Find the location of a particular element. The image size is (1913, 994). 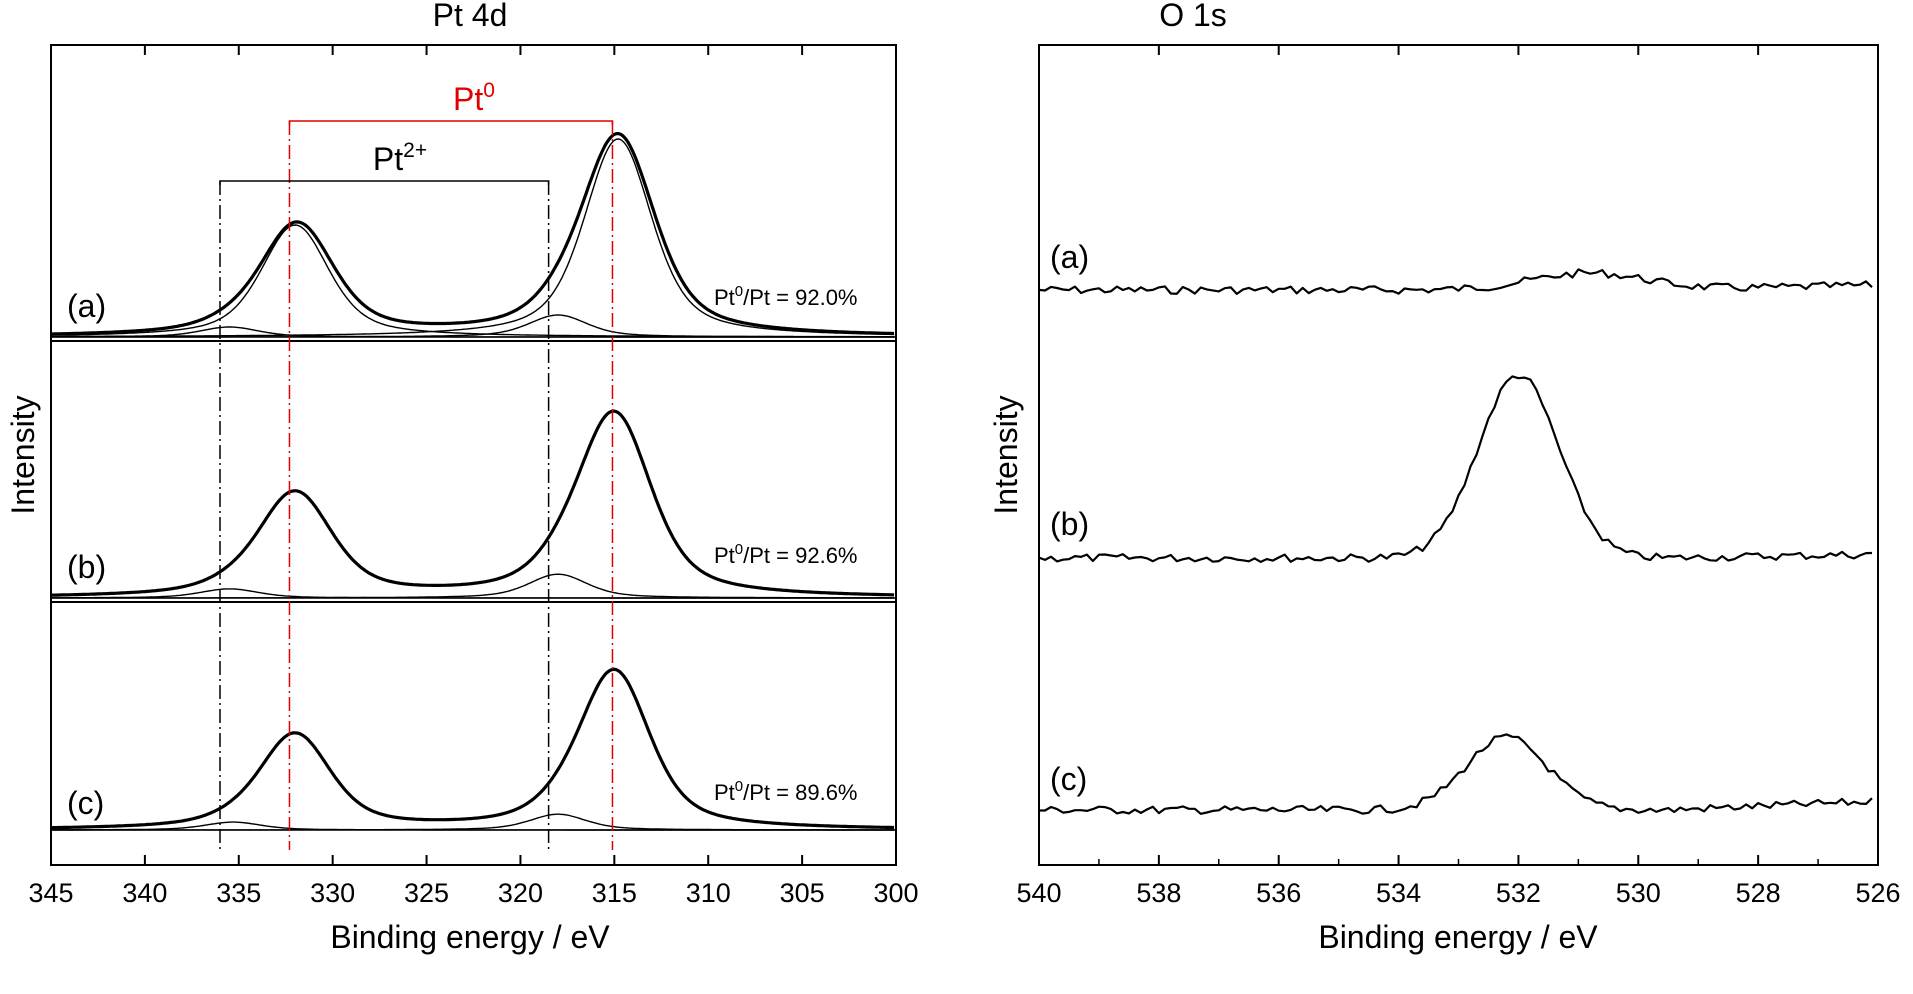

pt2plus-label: Pt2+ is located at coordinates (400, 158).